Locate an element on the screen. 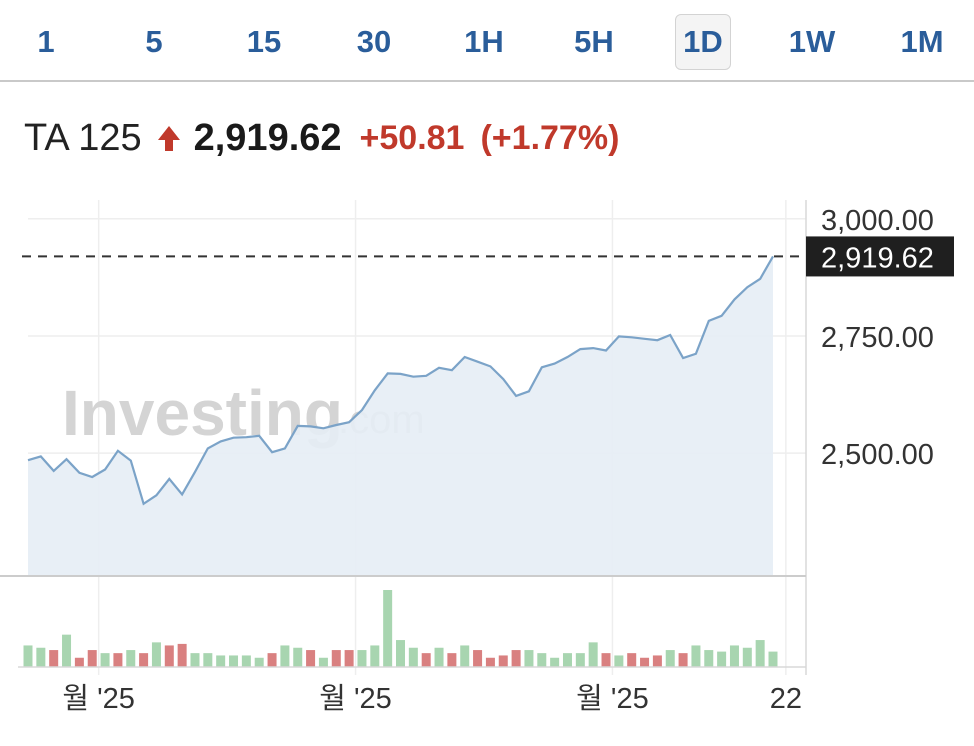 Image resolution: width=974 pixels, height=746 pixels. tab-1d: 1D is located at coordinates (703, 42).